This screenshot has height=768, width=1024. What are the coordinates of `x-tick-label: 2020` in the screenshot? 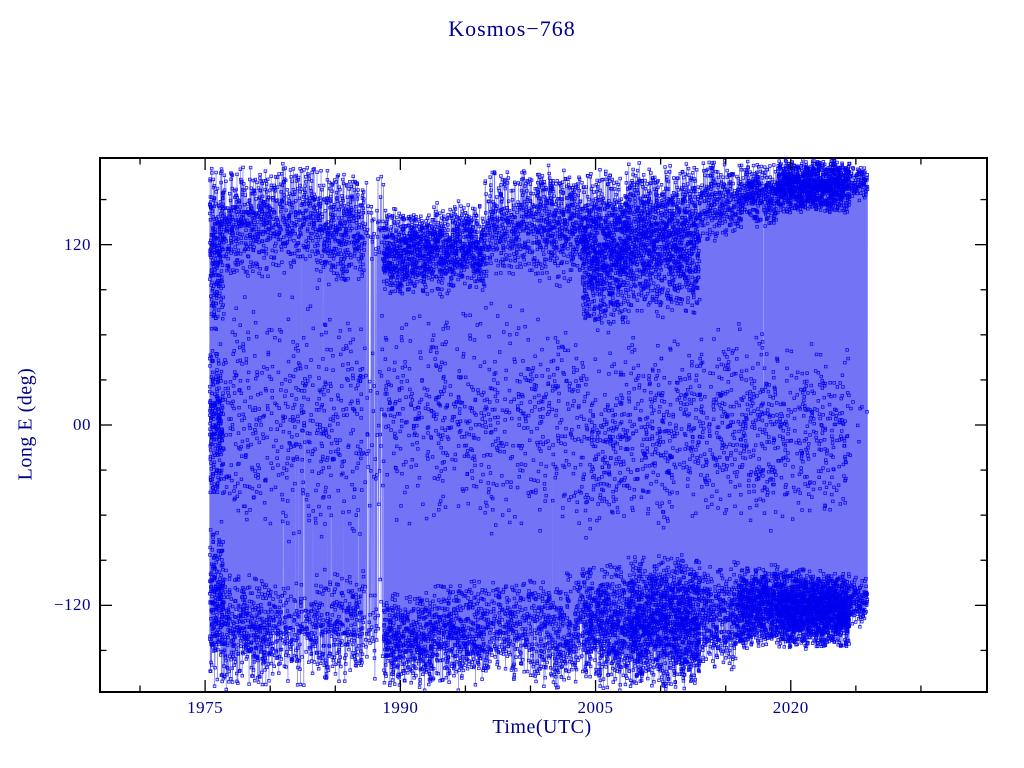 It's located at (790, 707).